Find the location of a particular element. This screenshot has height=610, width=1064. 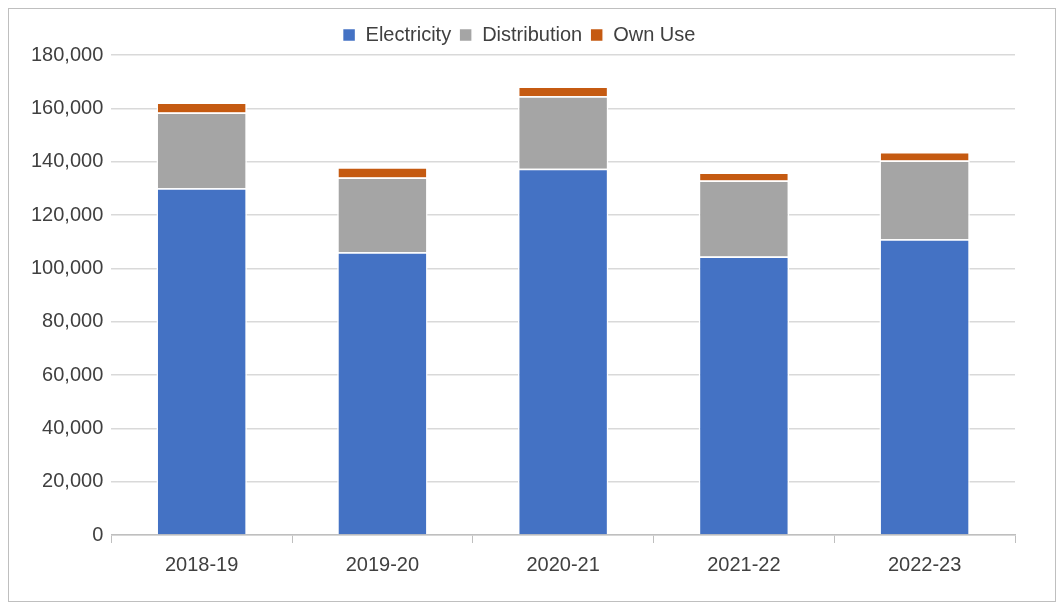

x-tick-label: 2022-23 is located at coordinates (924, 563).